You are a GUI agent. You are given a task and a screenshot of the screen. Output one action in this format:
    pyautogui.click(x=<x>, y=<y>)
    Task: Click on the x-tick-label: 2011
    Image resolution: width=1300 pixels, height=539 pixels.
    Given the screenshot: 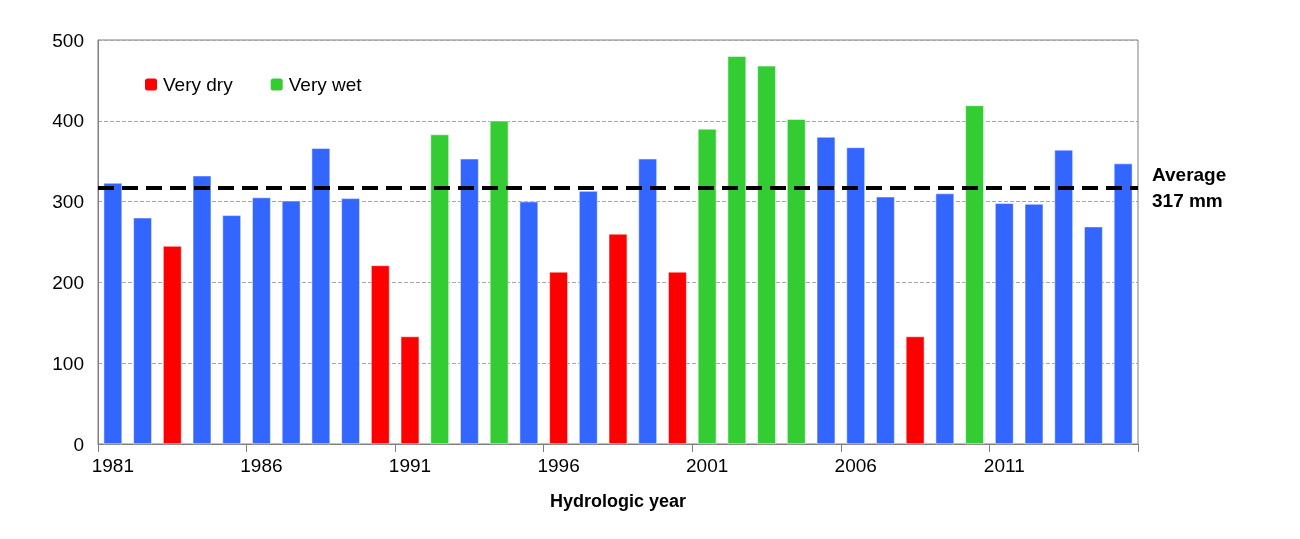 What is the action you would take?
    pyautogui.click(x=1004, y=465)
    